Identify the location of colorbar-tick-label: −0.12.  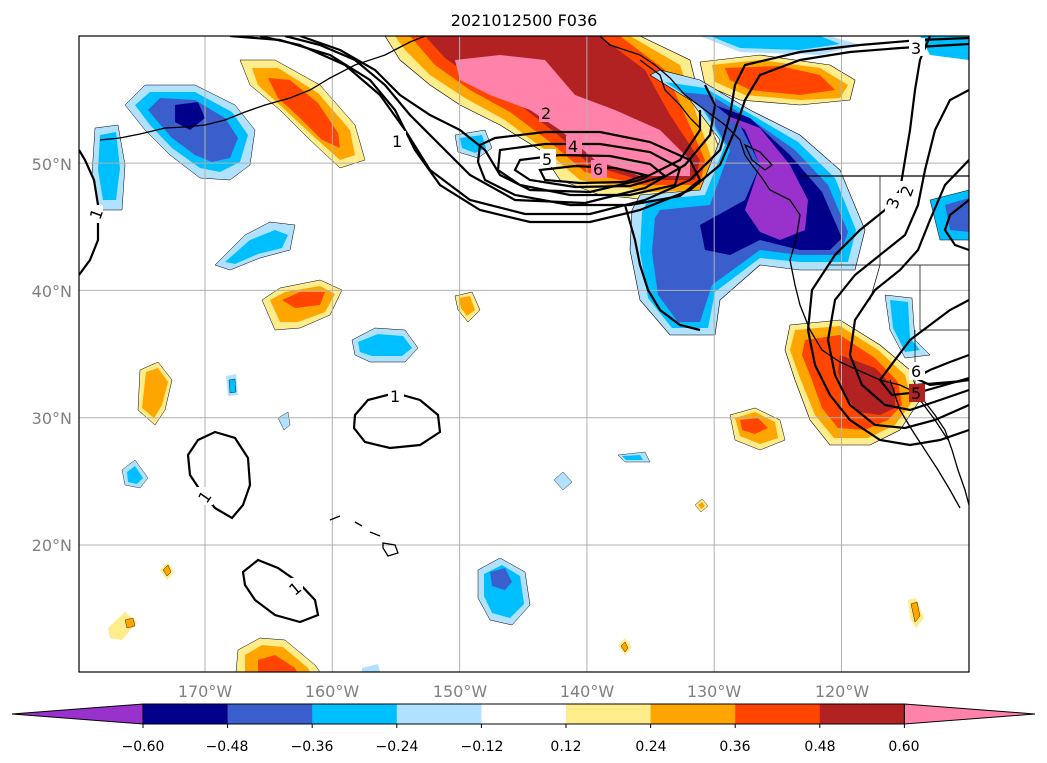
(482, 747).